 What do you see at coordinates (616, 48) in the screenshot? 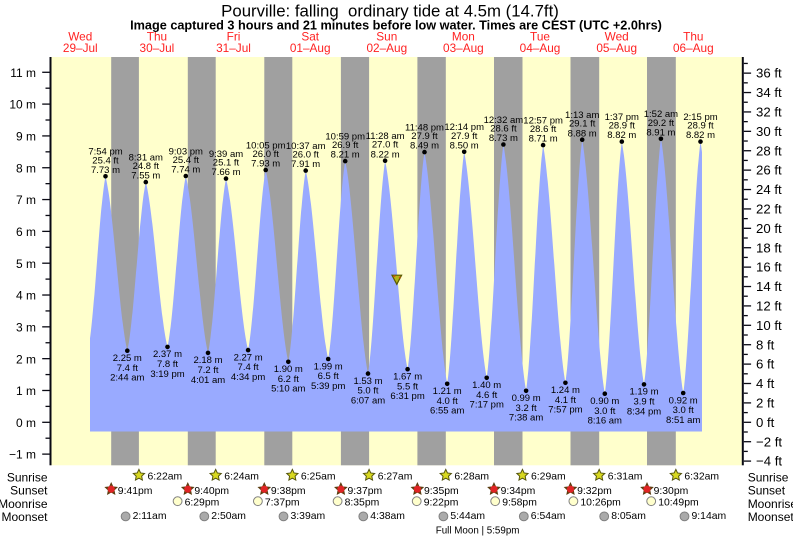
I see `svg-text: 05–Aug` at bounding box center [616, 48].